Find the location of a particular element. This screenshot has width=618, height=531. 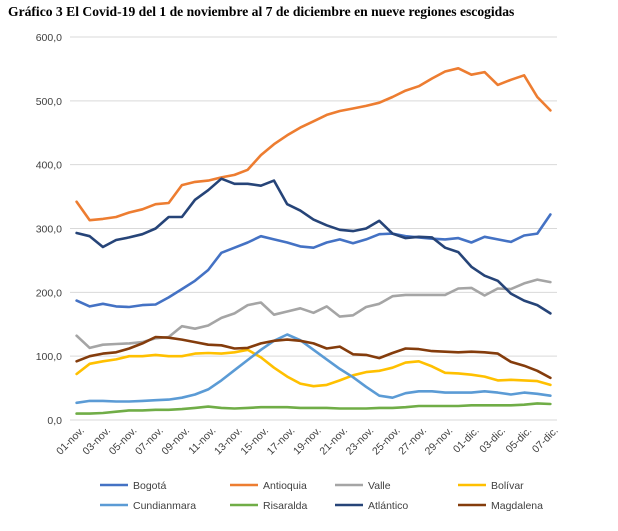

x-tick-label: 05-nov. is located at coordinates (123, 441).